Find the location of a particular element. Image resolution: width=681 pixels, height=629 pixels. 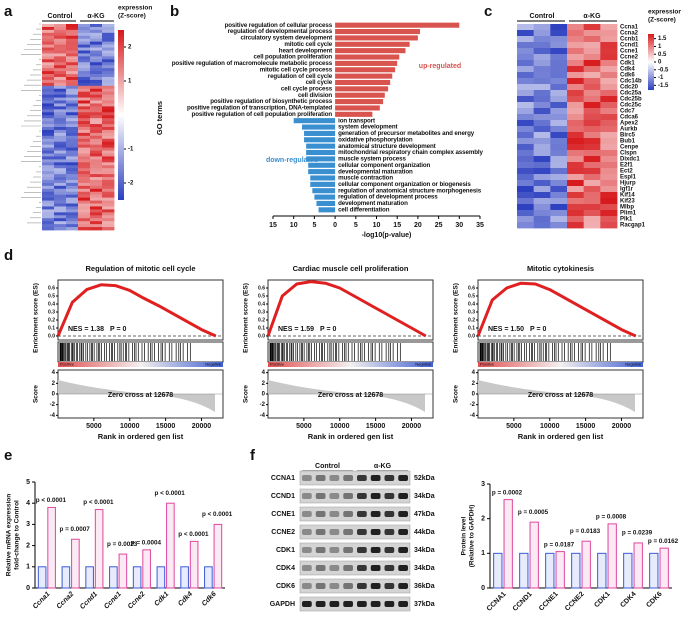

row-label: Hjurp is located at coordinates (628, 184).